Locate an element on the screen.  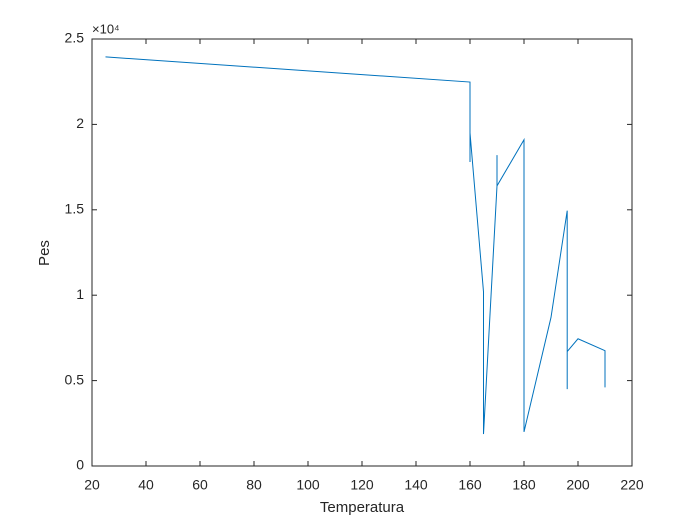
x-tick-label: 180 is located at coordinates (524, 485).